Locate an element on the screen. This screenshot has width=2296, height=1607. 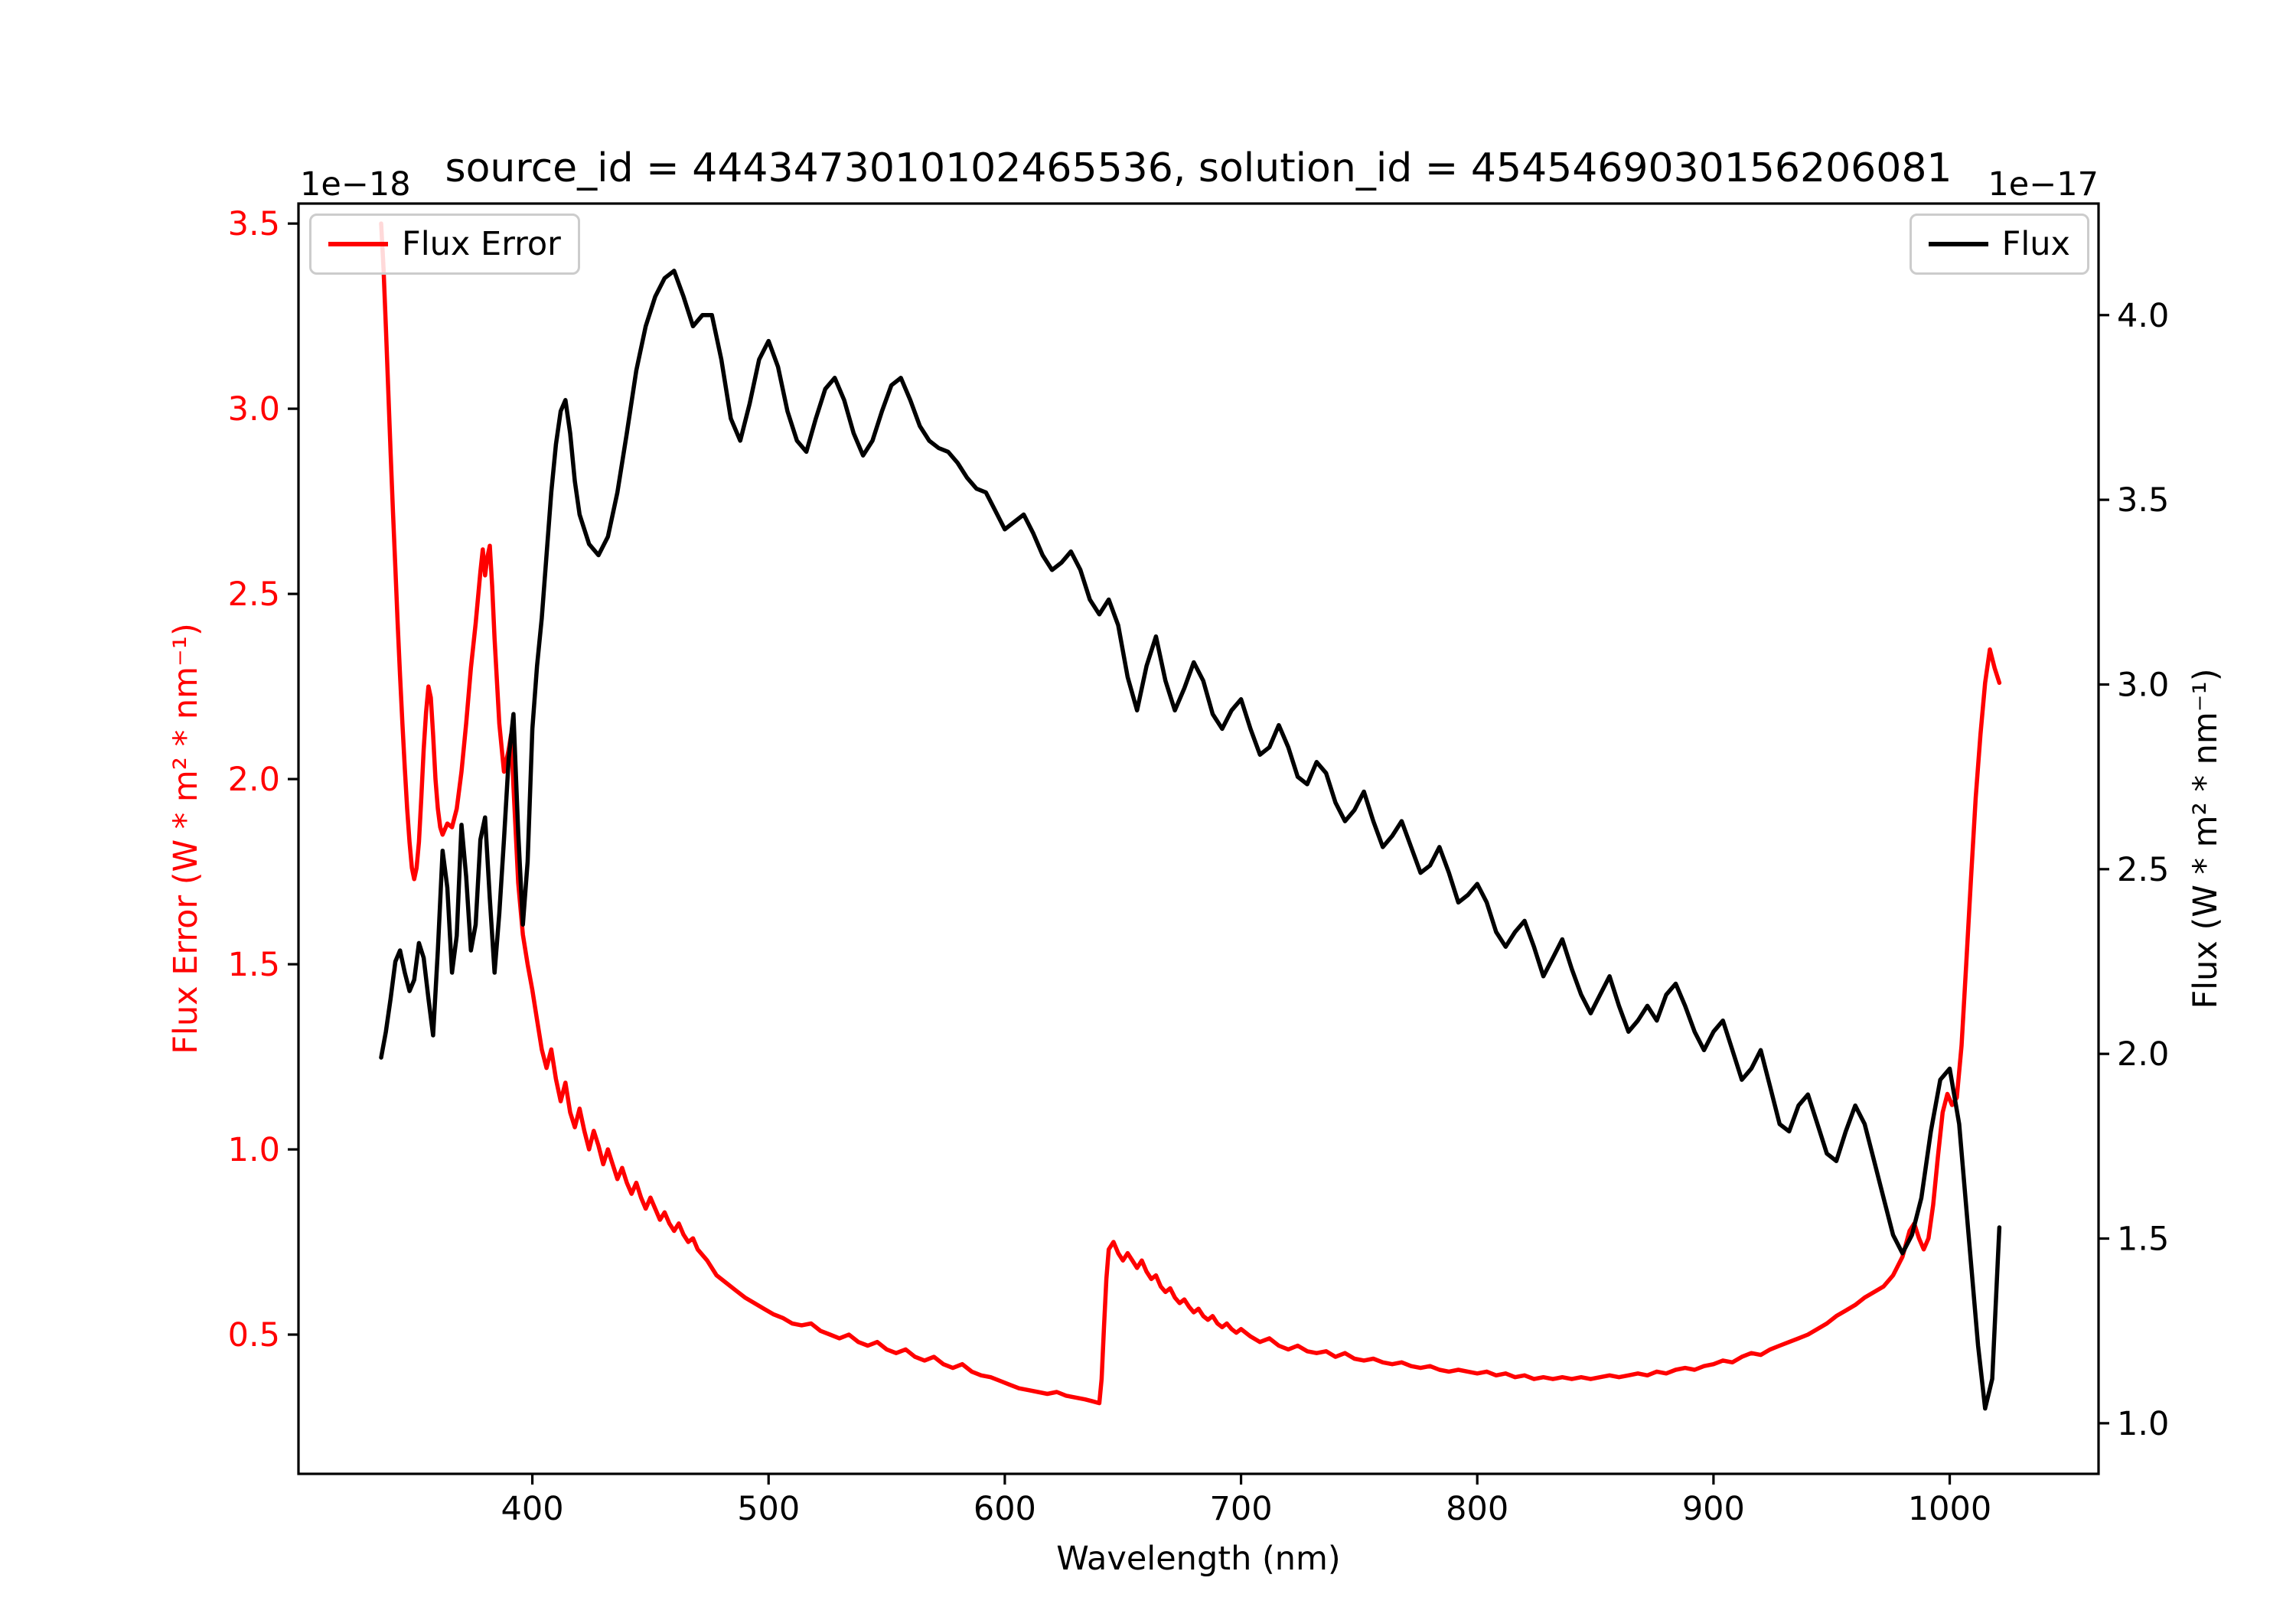
x-tick-label: 900 is located at coordinates (1713, 1509).